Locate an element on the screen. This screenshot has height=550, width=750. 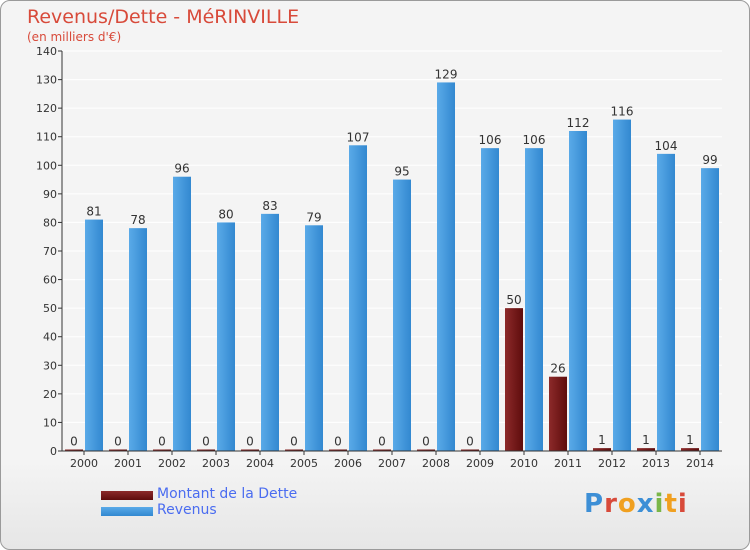
logo-letter: t is located at coordinates (671, 504).